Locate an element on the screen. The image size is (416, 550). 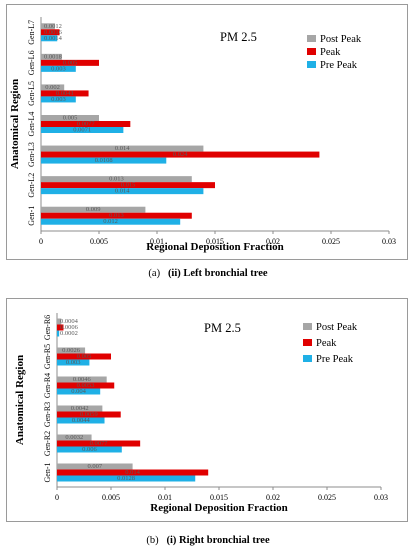
c0-legend-label-pre-peak: Pre Peak is located at coordinates (339, 65).